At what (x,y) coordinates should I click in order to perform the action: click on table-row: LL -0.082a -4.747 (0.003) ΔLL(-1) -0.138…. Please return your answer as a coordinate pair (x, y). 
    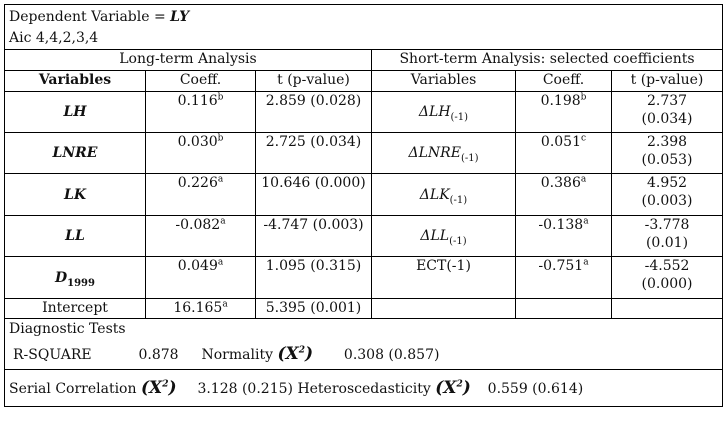
    Looking at the image, I should click on (364, 236).